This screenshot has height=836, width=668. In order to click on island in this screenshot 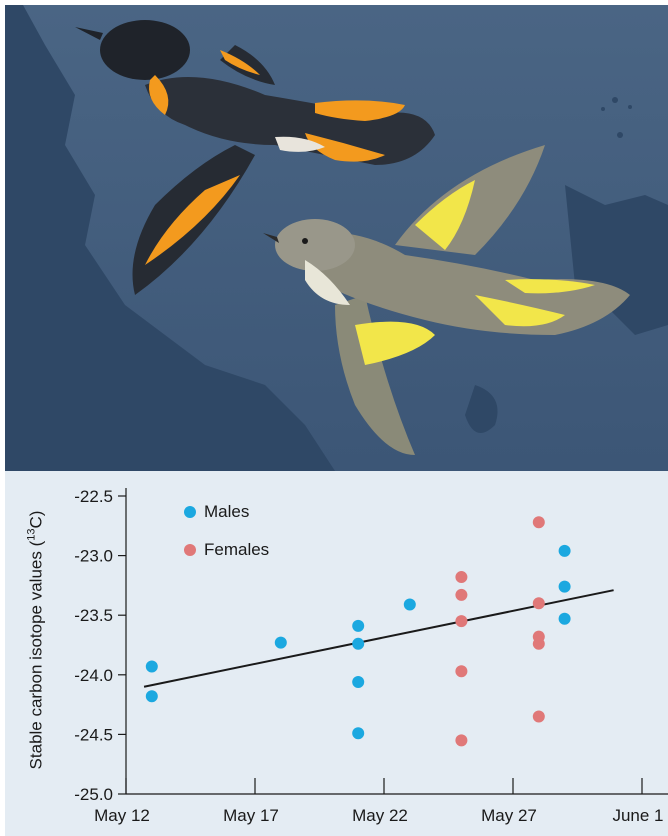, I will do `click(481, 409)`.